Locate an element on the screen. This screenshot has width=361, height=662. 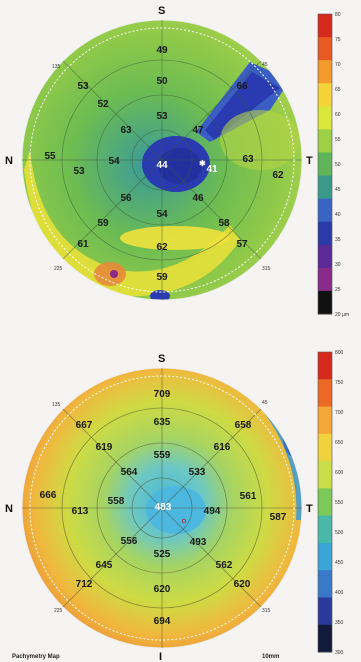
bottom-cell: 613 is located at coordinates (80, 511).